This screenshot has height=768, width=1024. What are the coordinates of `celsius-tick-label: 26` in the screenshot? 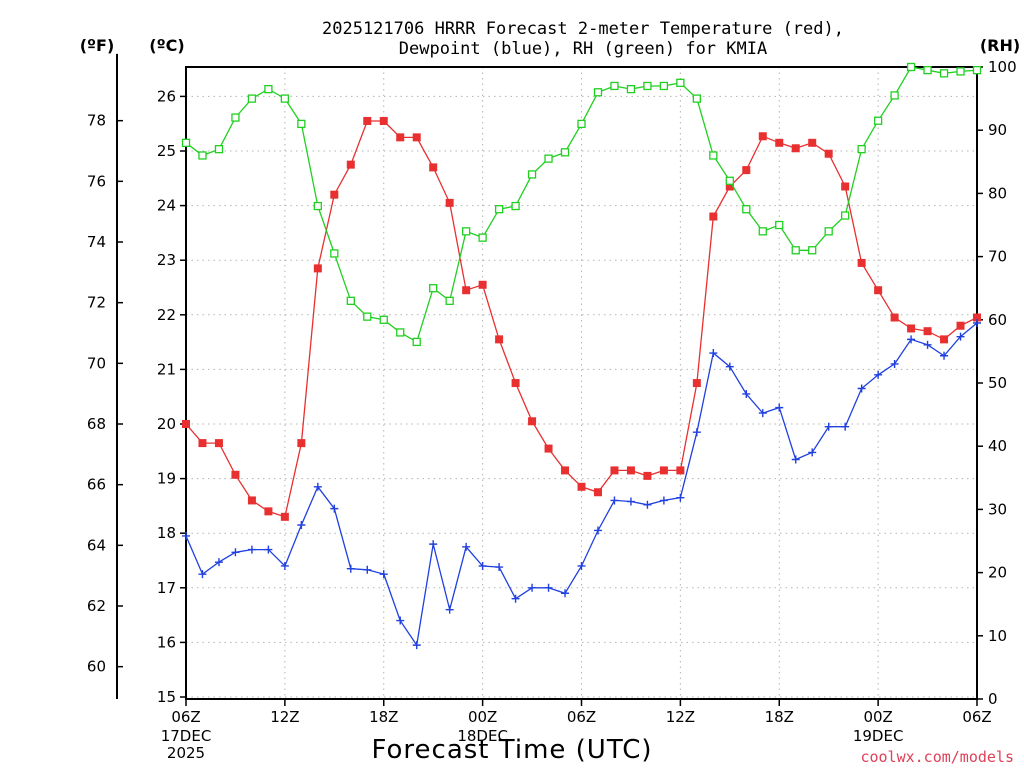 It's located at (166, 96).